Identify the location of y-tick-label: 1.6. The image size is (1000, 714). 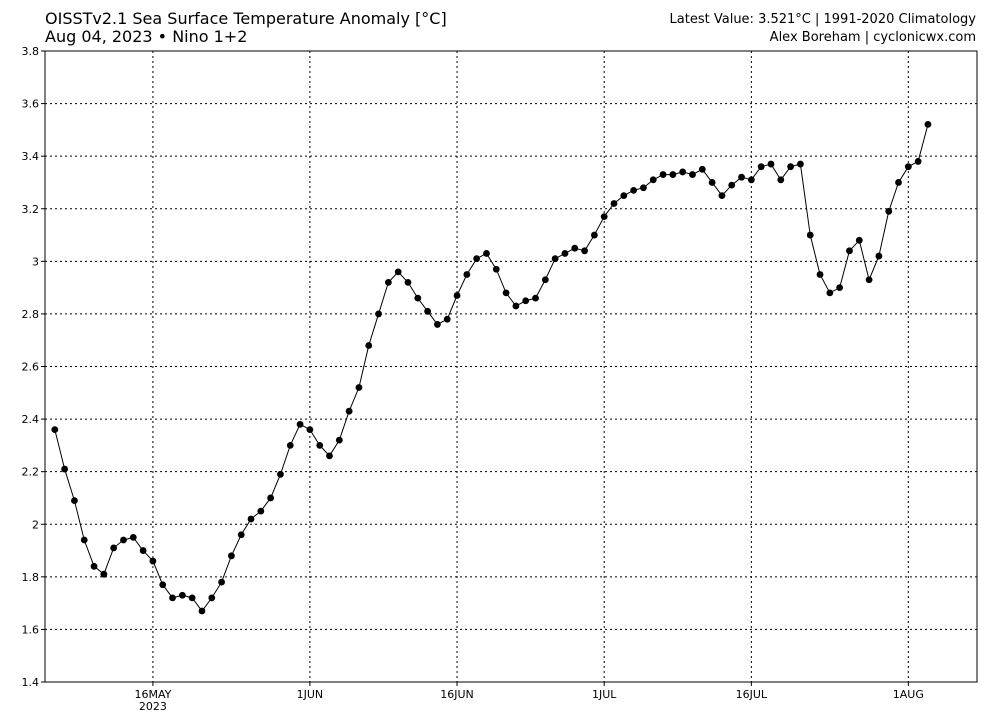
(31, 629).